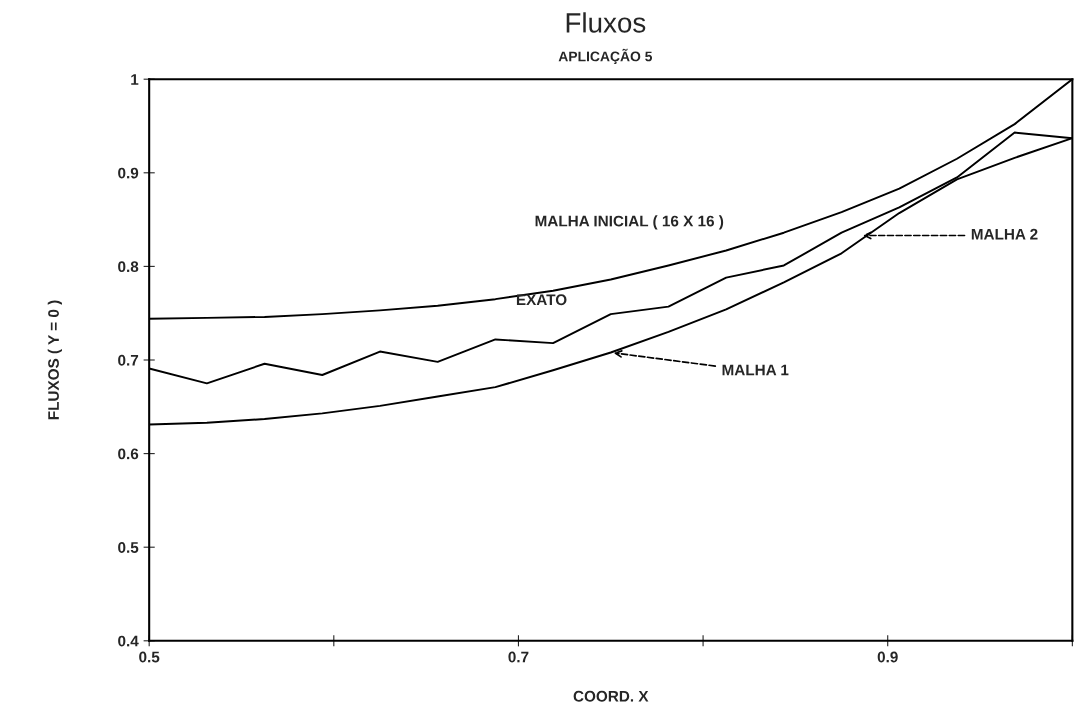  I want to click on x-axis-title: COORD. X, so click(611, 696).